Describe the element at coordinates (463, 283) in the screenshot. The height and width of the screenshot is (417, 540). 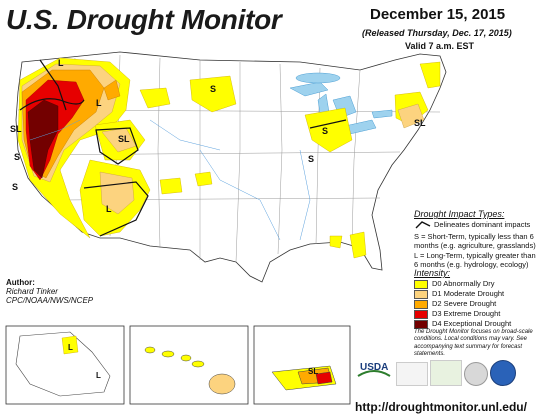
I see `d0-label: D0 Abnormally Dry` at that location.